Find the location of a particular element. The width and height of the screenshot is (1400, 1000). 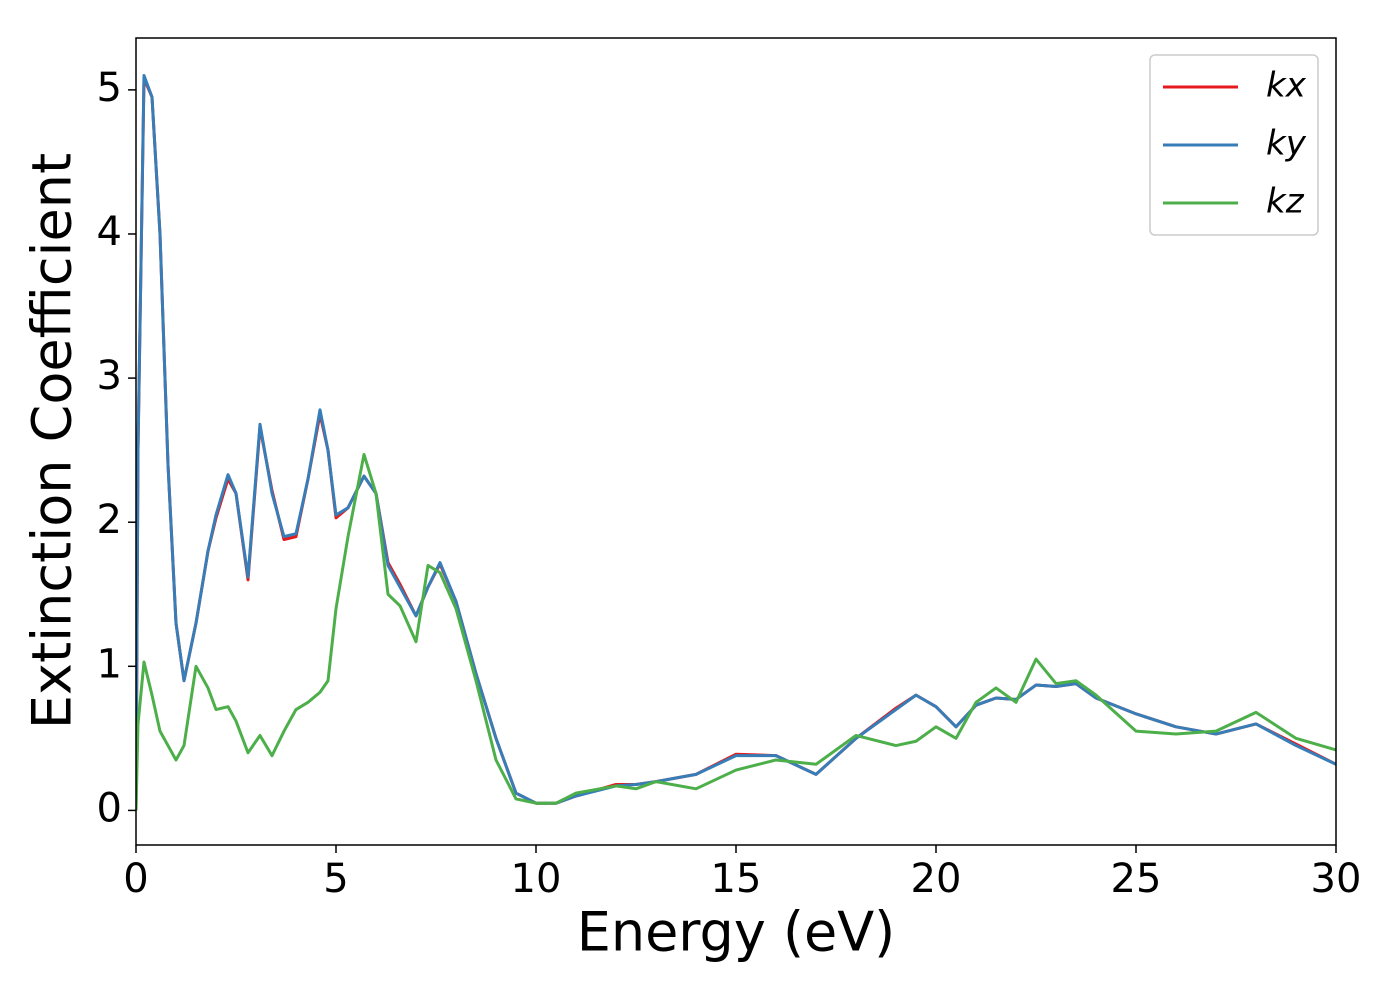

legend-label: kz is located at coordinates (1285, 202).